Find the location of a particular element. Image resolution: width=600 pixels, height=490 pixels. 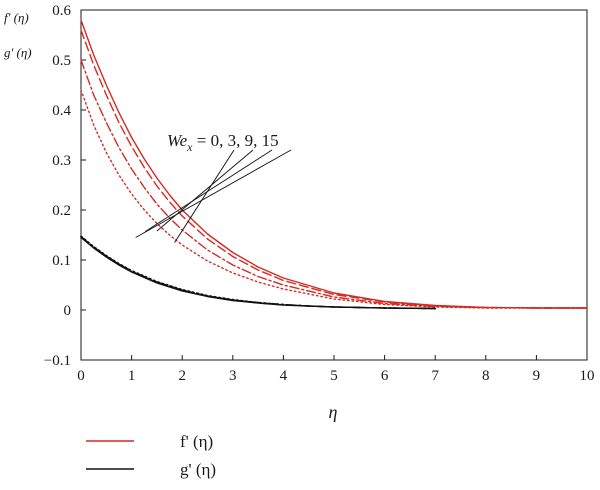

y-axis-label: f' (η) g' (η) is located at coordinates (18, 35).